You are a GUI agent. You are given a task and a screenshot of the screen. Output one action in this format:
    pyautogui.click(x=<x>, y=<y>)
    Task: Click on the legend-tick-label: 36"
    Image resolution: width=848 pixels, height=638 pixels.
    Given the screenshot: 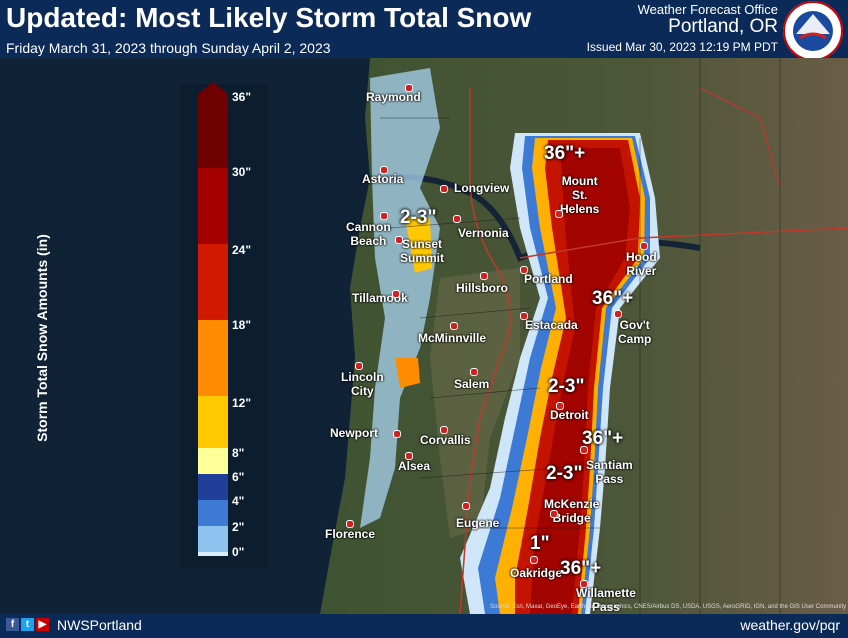 What is the action you would take?
    pyautogui.click(x=242, y=97)
    